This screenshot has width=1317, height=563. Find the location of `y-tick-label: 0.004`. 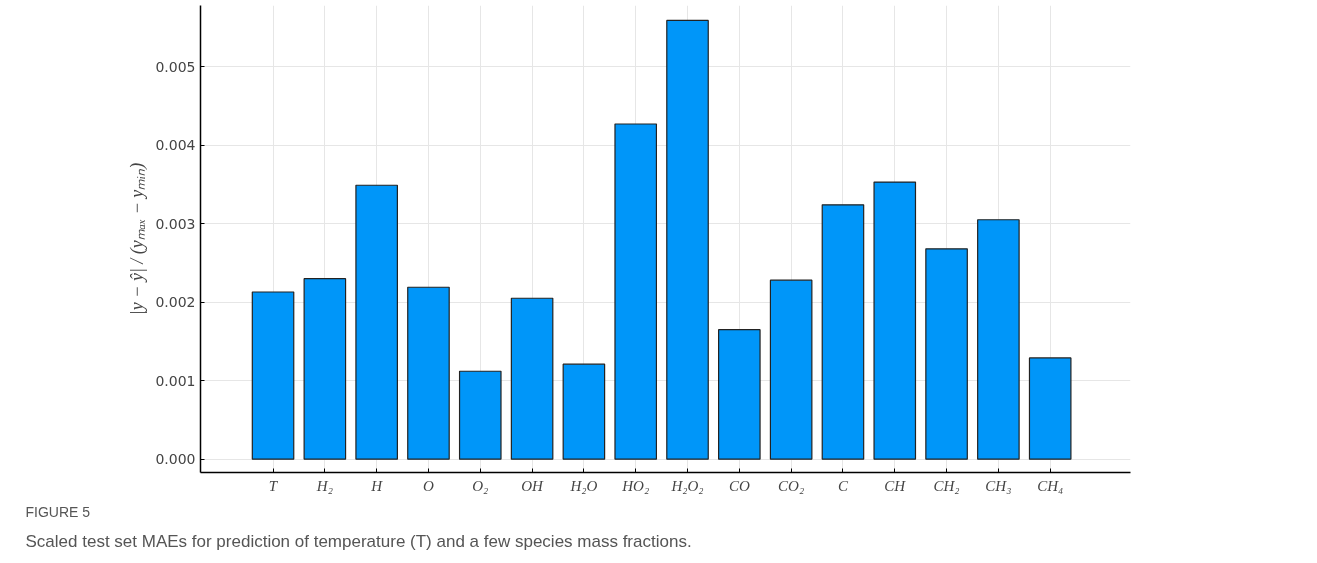

y-tick-label: 0.004 is located at coordinates (175, 145).